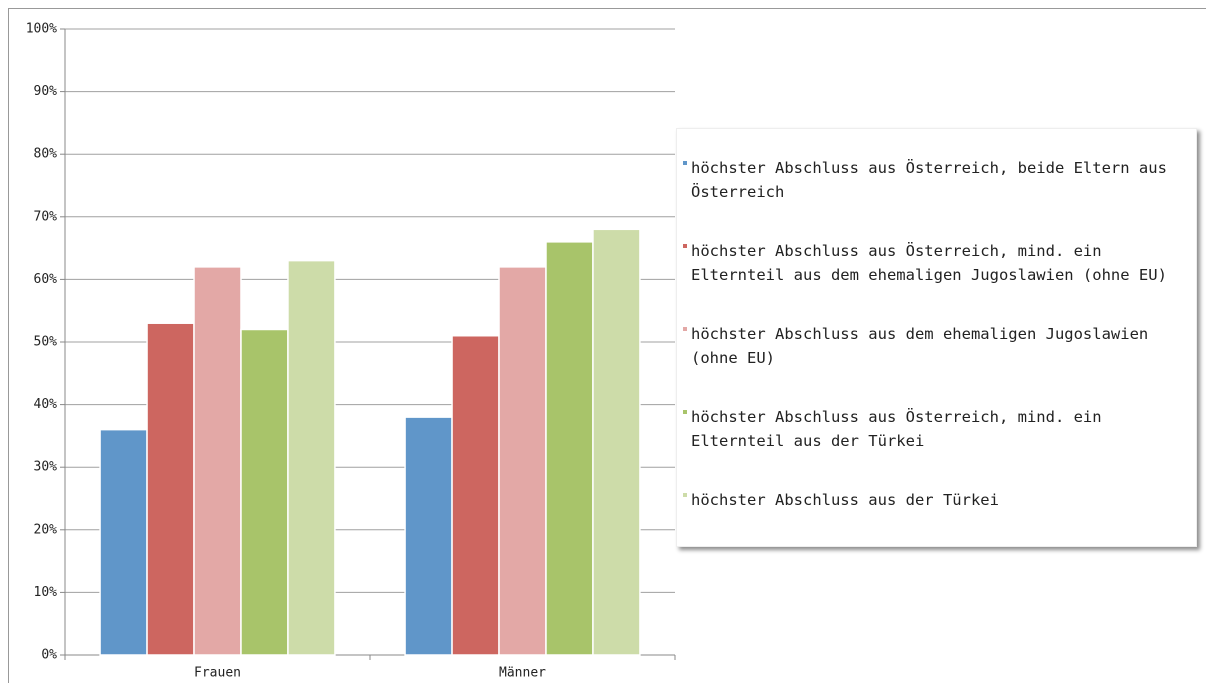 The height and width of the screenshot is (683, 1206). I want to click on y-tick-label: 50%, so click(46, 342).